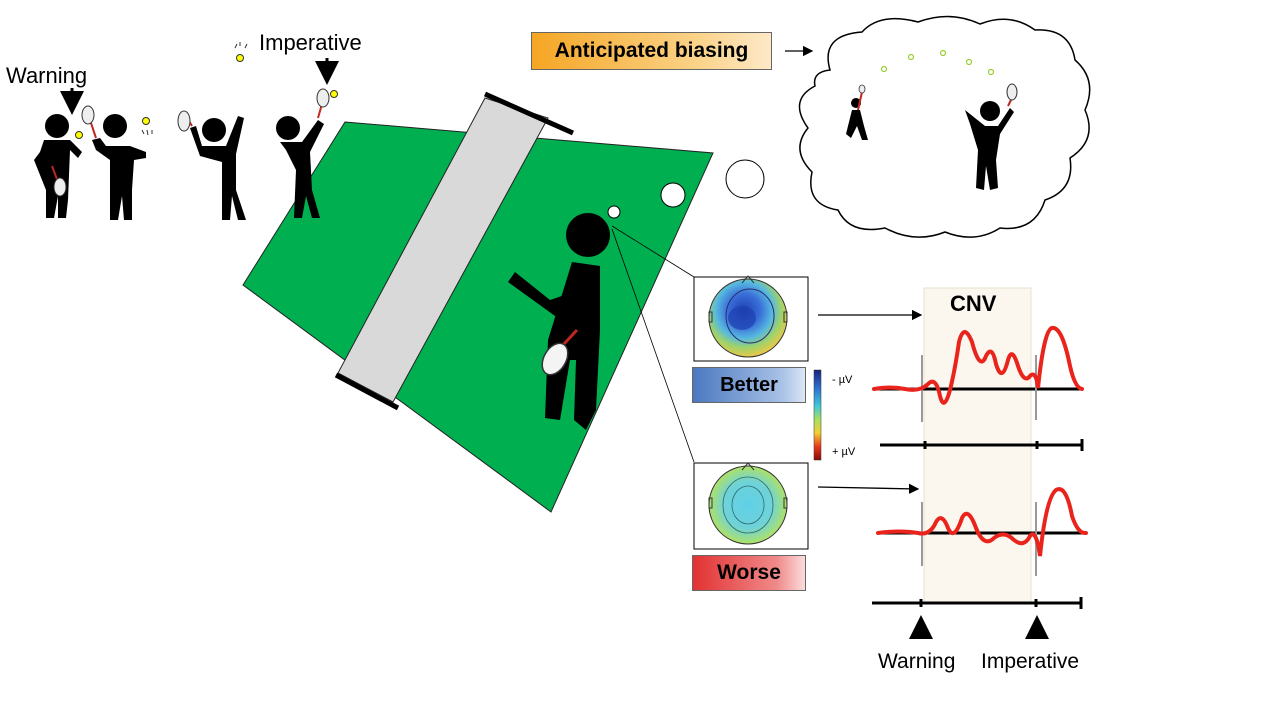 The height and width of the screenshot is (720, 1280). I want to click on voltage-color-scale, so click(817, 415).